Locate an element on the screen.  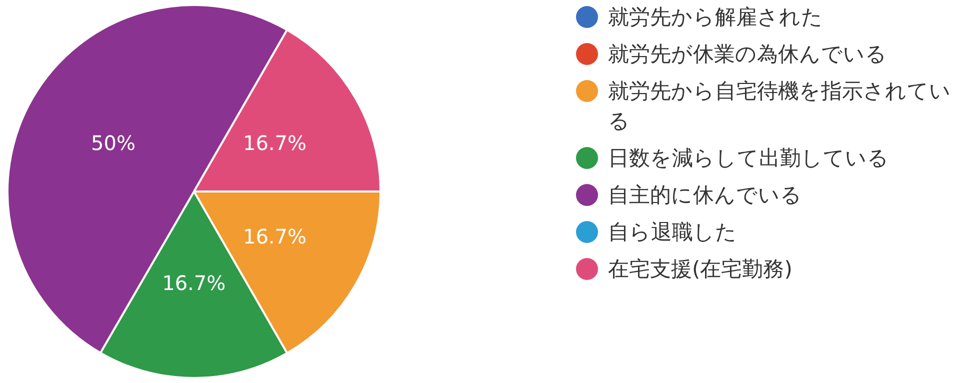
legend-label: 自ら退職した is located at coordinates (672, 232).